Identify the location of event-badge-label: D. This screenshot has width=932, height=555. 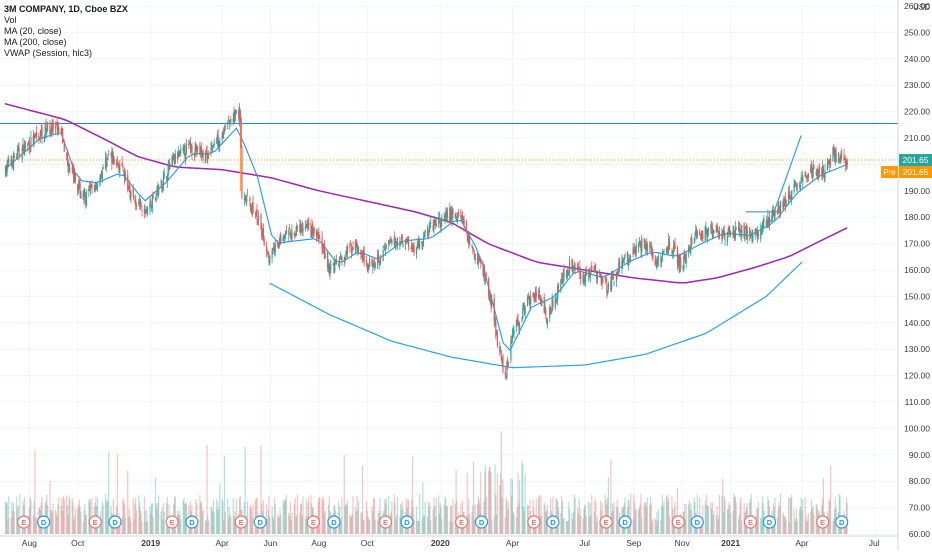
(334, 522).